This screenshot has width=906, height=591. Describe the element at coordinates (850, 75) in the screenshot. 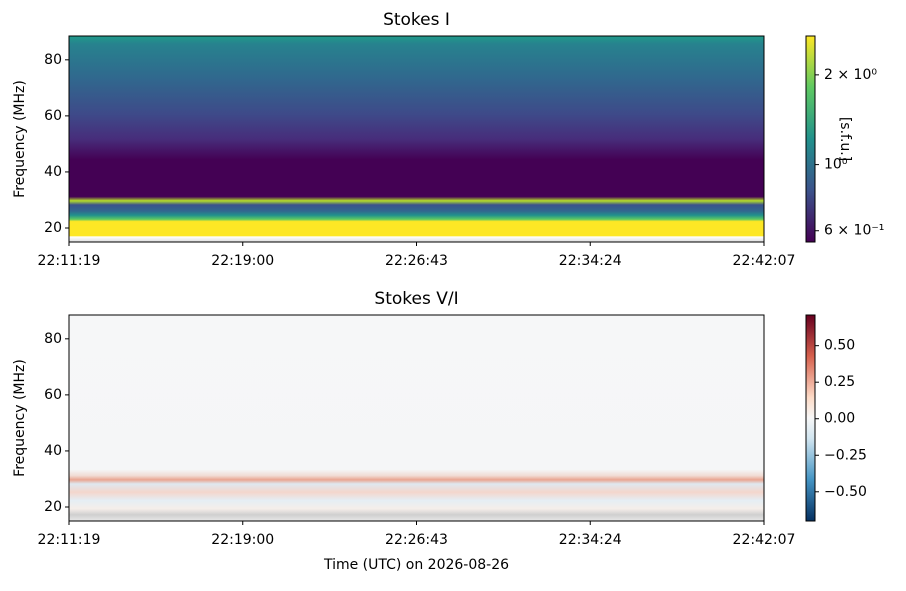

I see `colorbar-tick-label: 2 × 10⁰` at that location.